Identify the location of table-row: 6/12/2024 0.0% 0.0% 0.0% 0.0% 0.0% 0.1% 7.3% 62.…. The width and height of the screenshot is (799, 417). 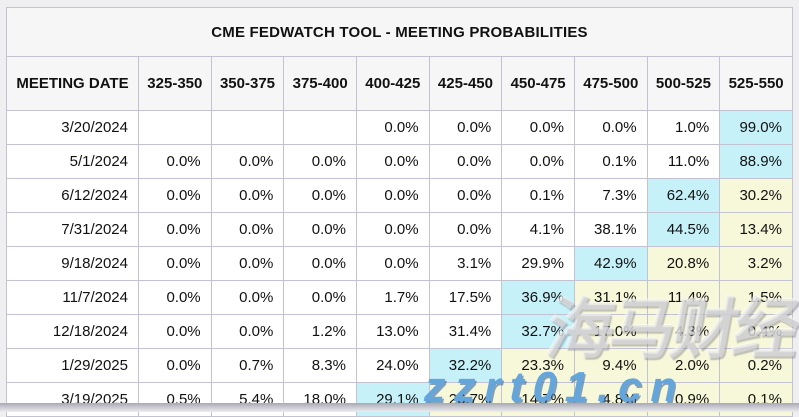
(399, 195).